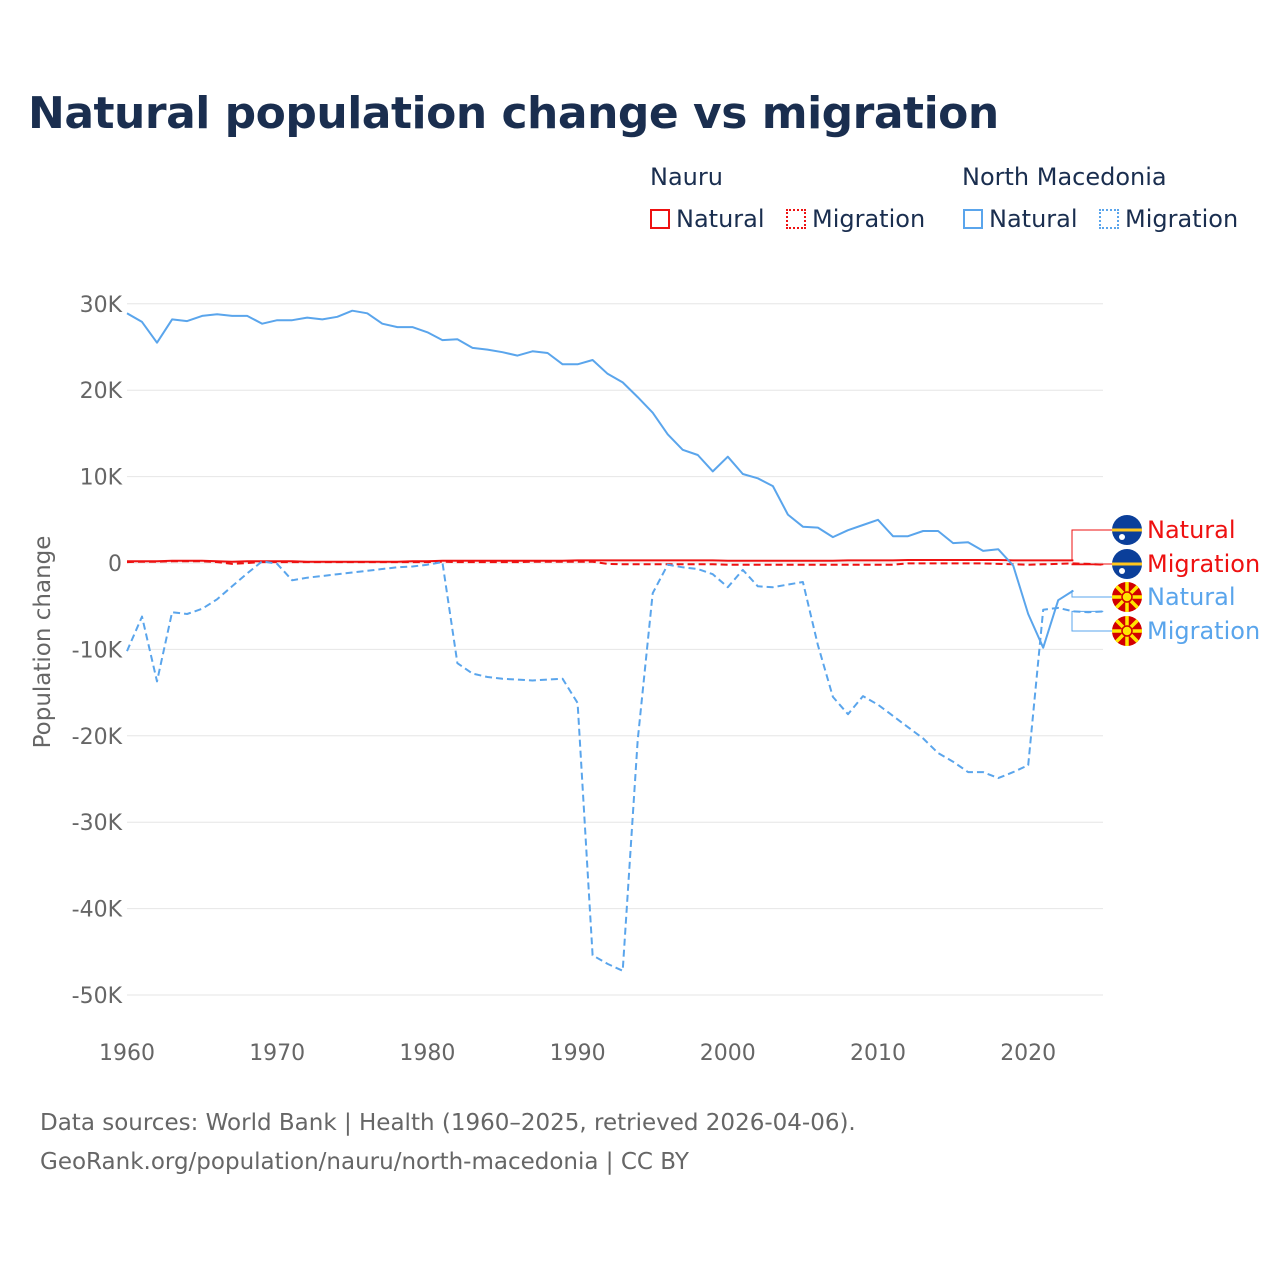  Describe the element at coordinates (686, 177) in the screenshot. I see `legend-group-nauru: Nauru` at that location.